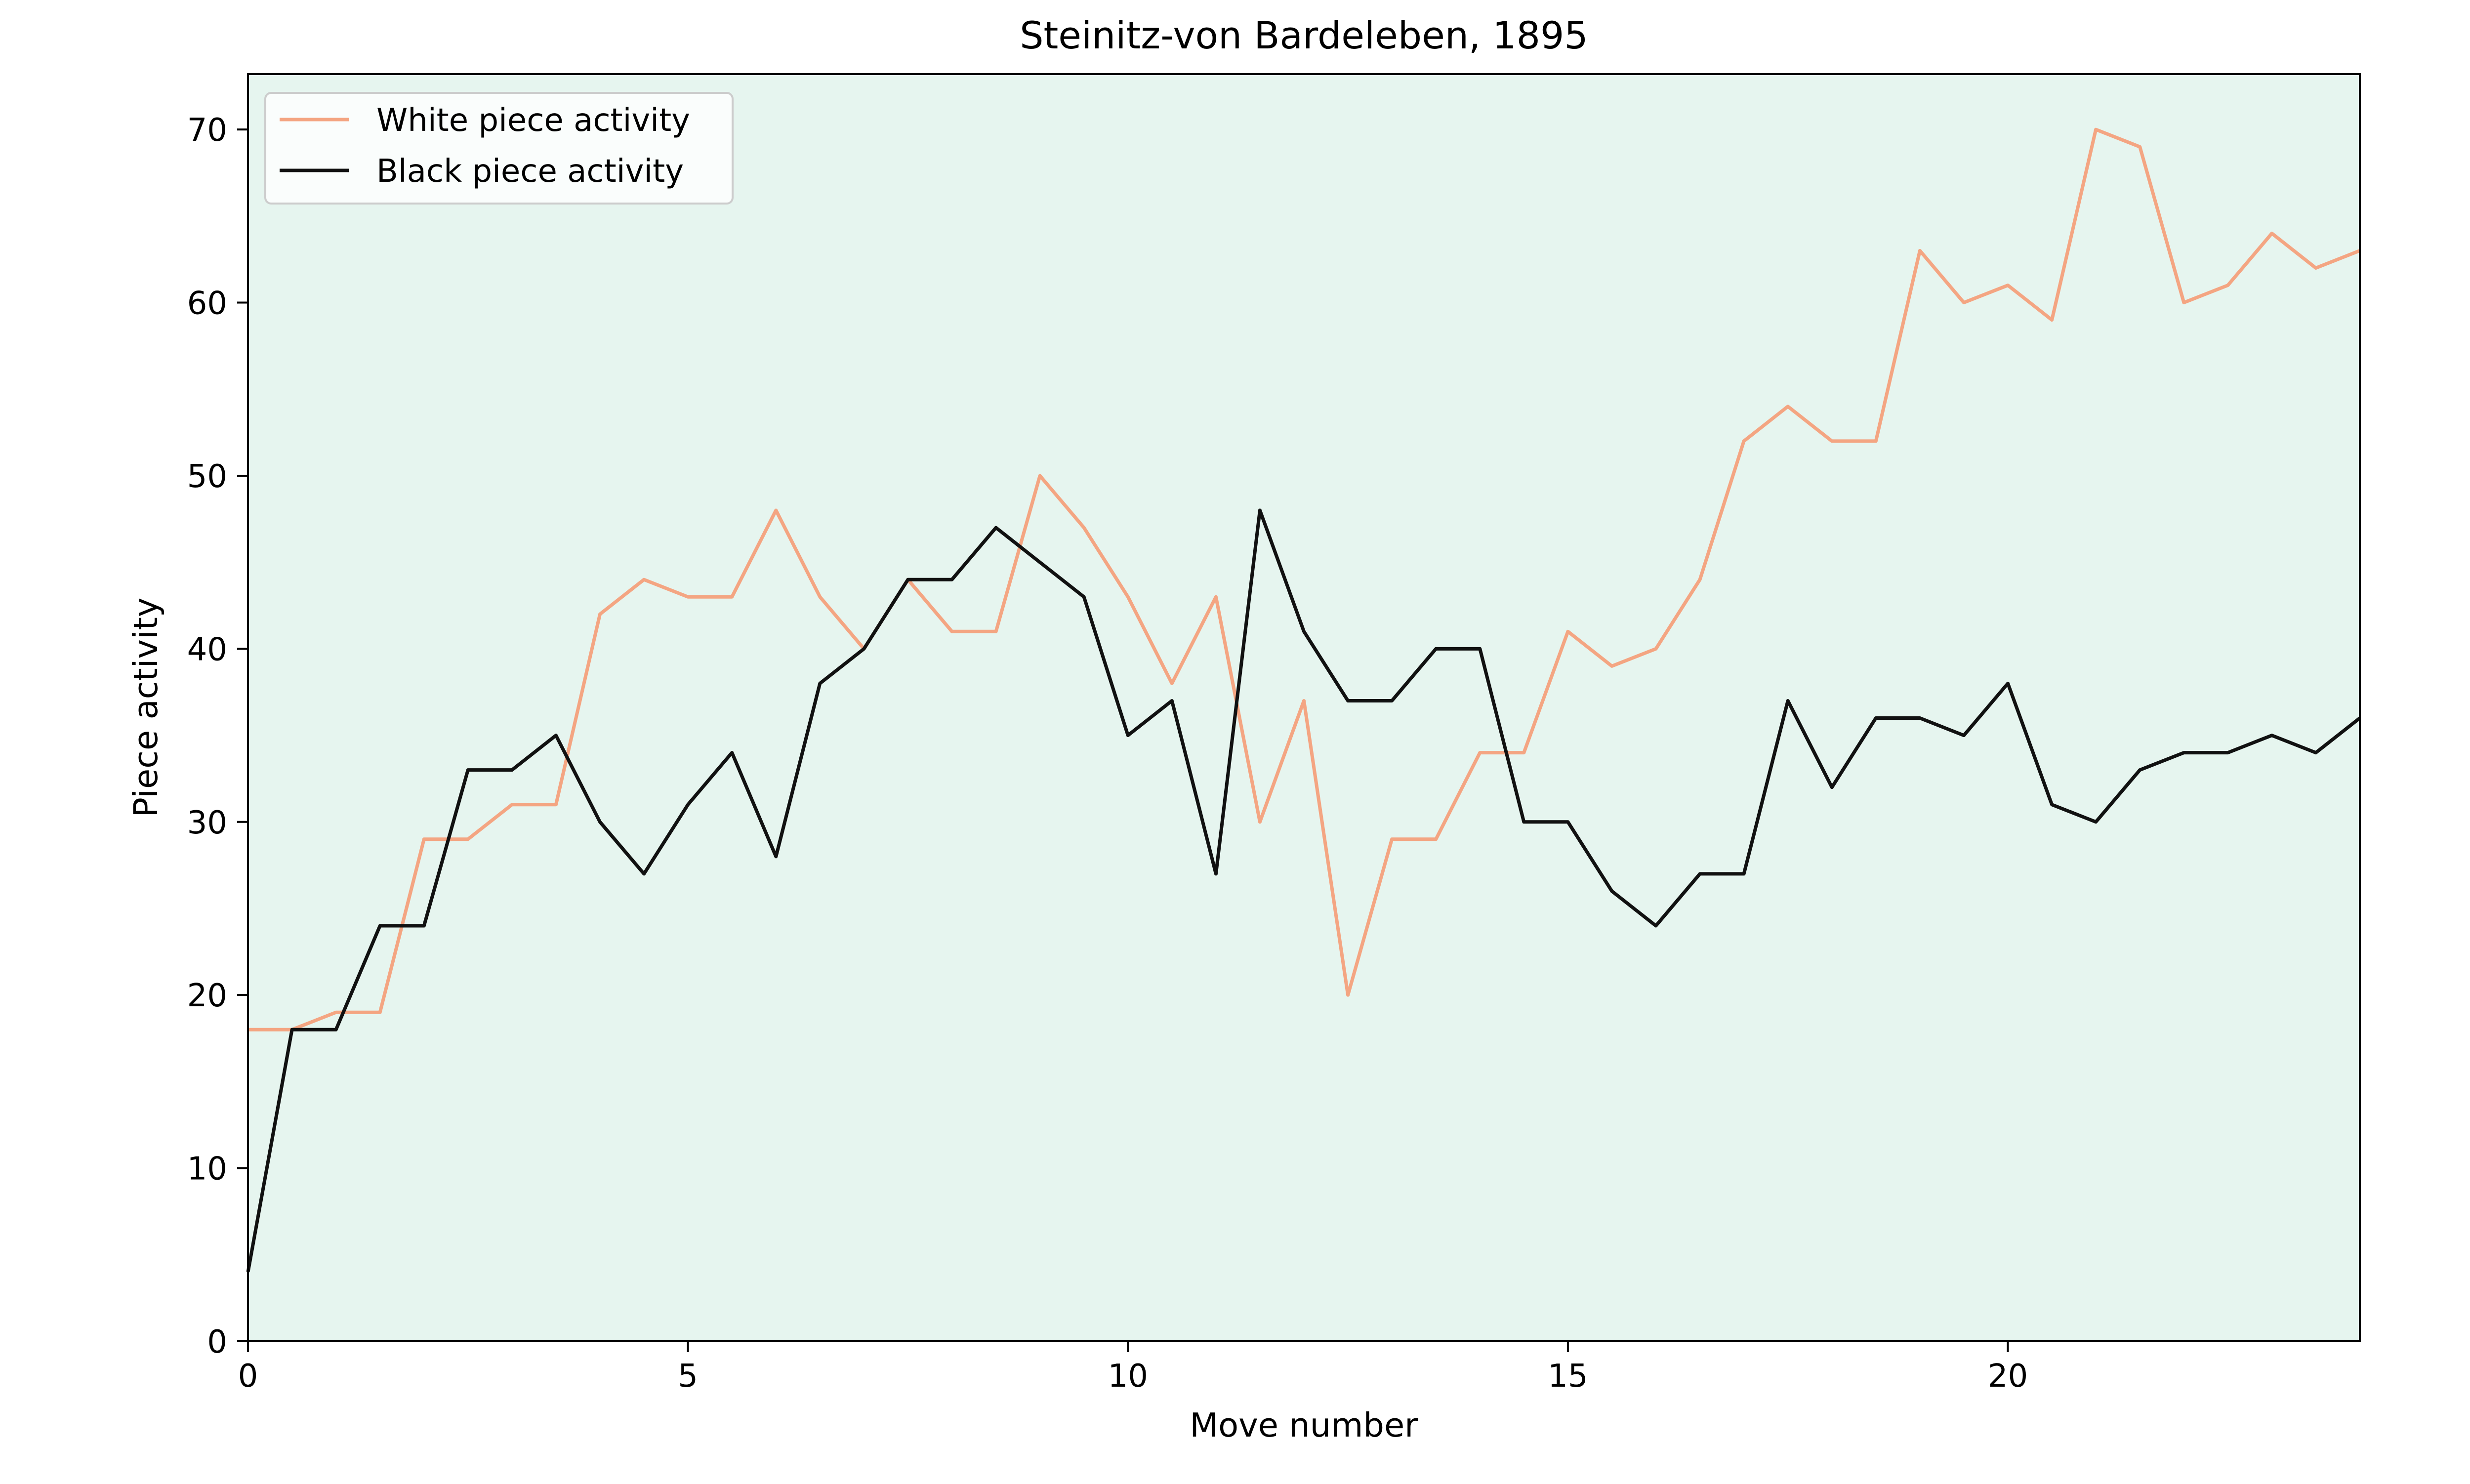 Image resolution: width=2470 pixels, height=1484 pixels. I want to click on x-tick-label: 0, so click(248, 1376).